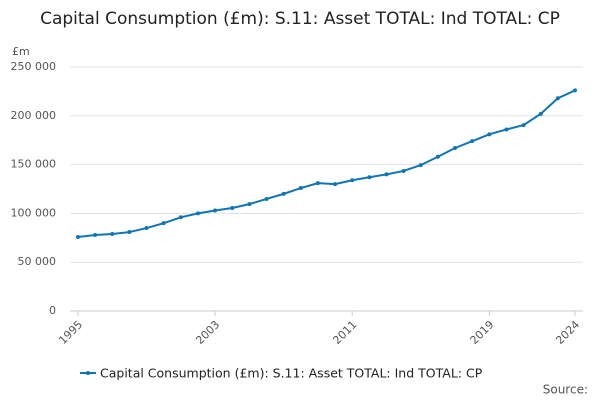 The height and width of the screenshot is (400, 600). Describe the element at coordinates (567, 332) in the screenshot. I see `x-tick-label: 2024` at that location.